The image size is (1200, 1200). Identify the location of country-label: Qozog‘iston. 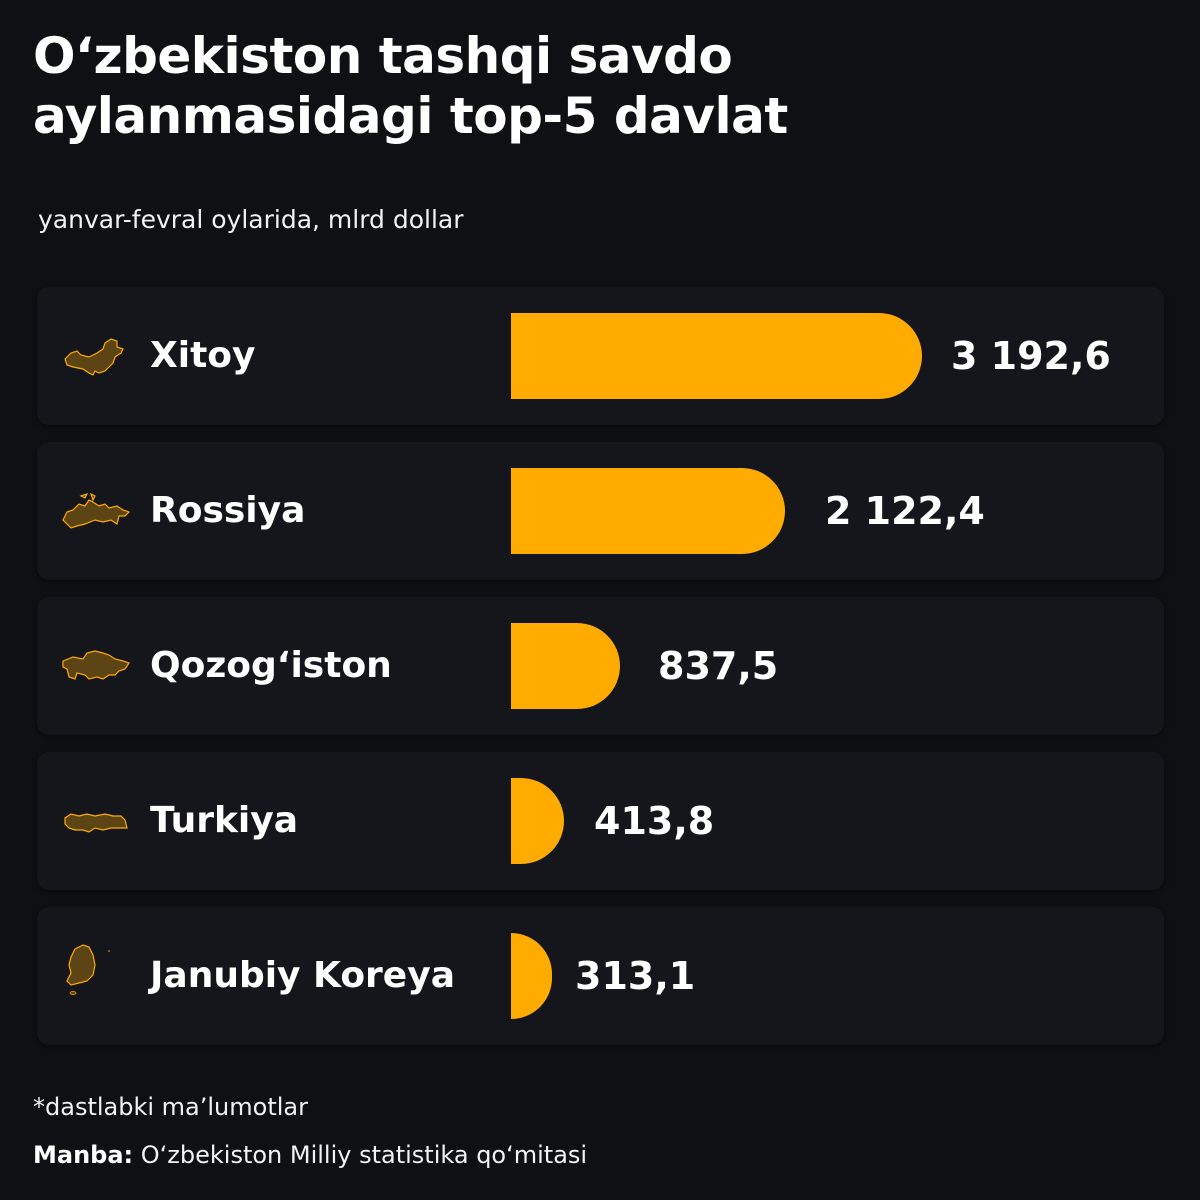
(271, 665).